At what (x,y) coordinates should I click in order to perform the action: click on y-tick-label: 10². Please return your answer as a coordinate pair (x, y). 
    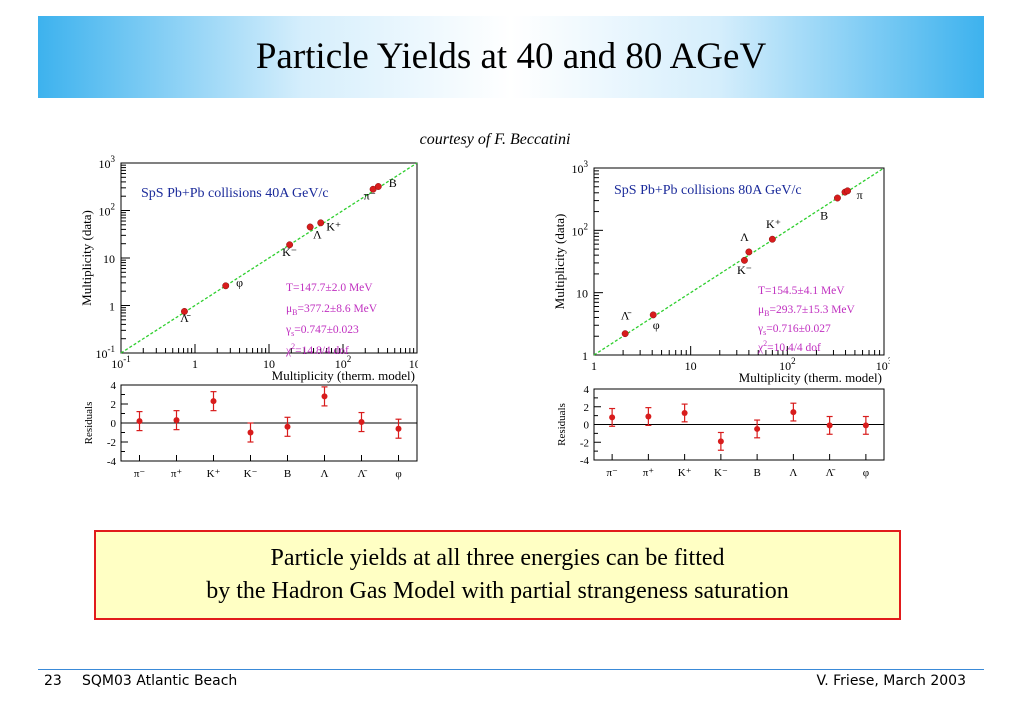
    Looking at the image, I should click on (580, 229).